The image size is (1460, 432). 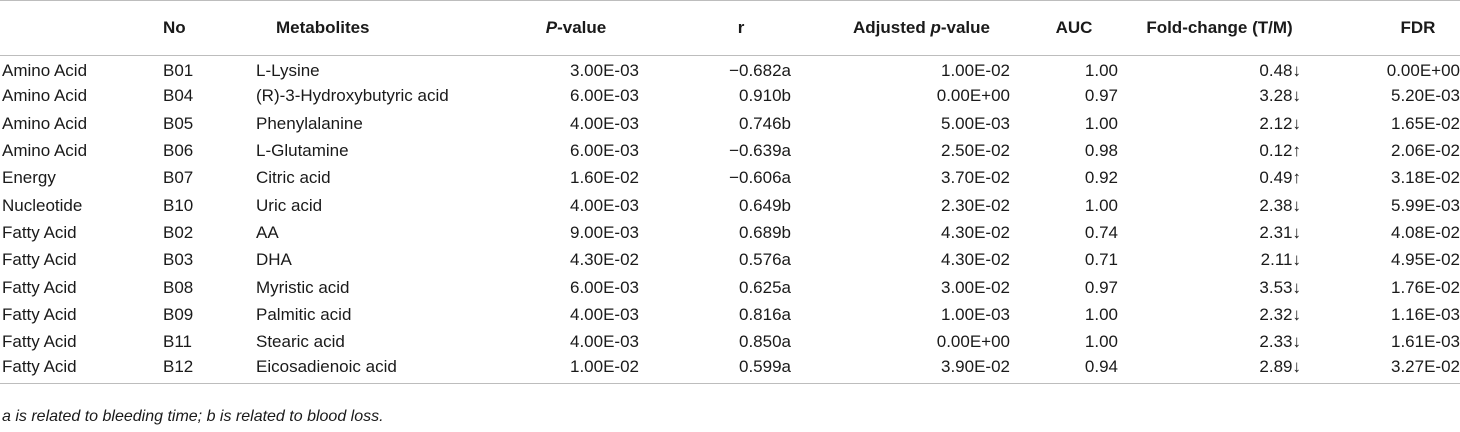 I want to click on cell-metabolite: L-Lysine, so click(x=288, y=71).